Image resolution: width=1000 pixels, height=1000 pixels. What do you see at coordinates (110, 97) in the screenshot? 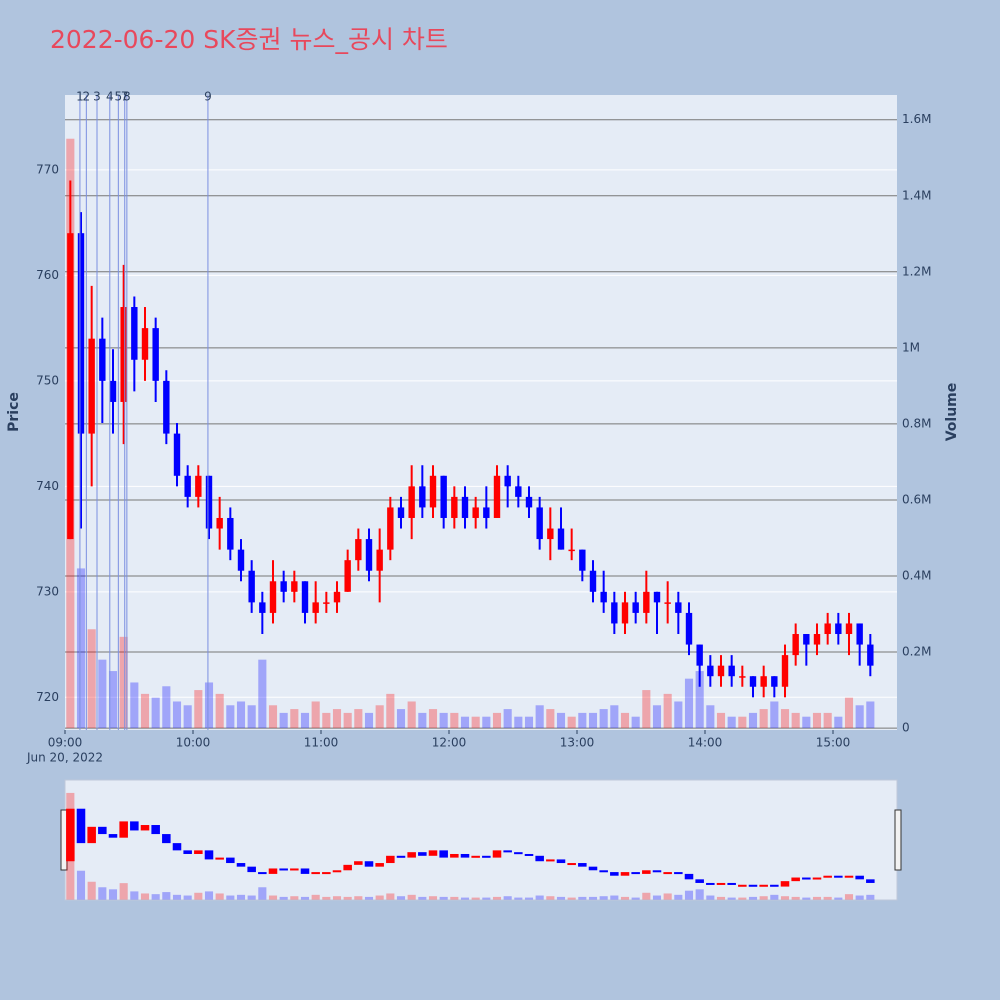
I see `news-label: 4` at bounding box center [110, 97].